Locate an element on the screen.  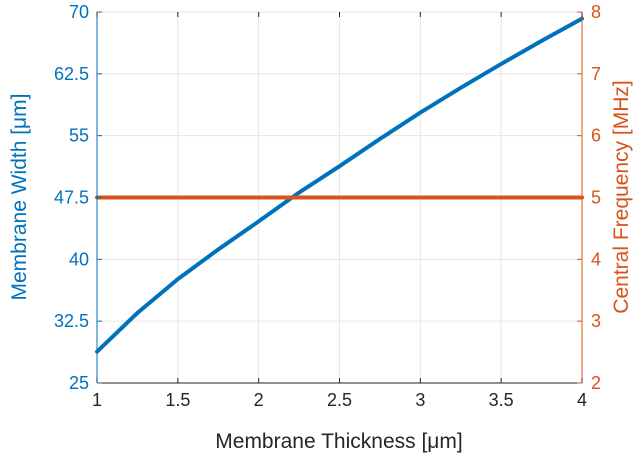
y-left-axis-title: Membrane Width [μm] is located at coordinates (19, 197).